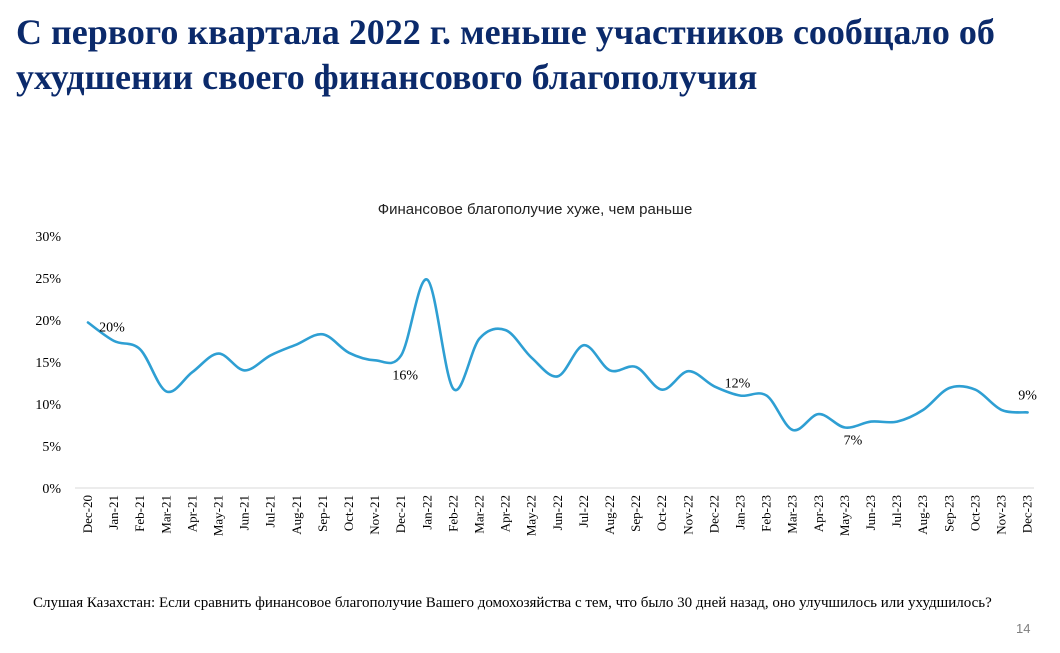 The image size is (1060, 653). Describe the element at coordinates (661, 513) in the screenshot. I see `x-tick-label: Oct-22` at that location.